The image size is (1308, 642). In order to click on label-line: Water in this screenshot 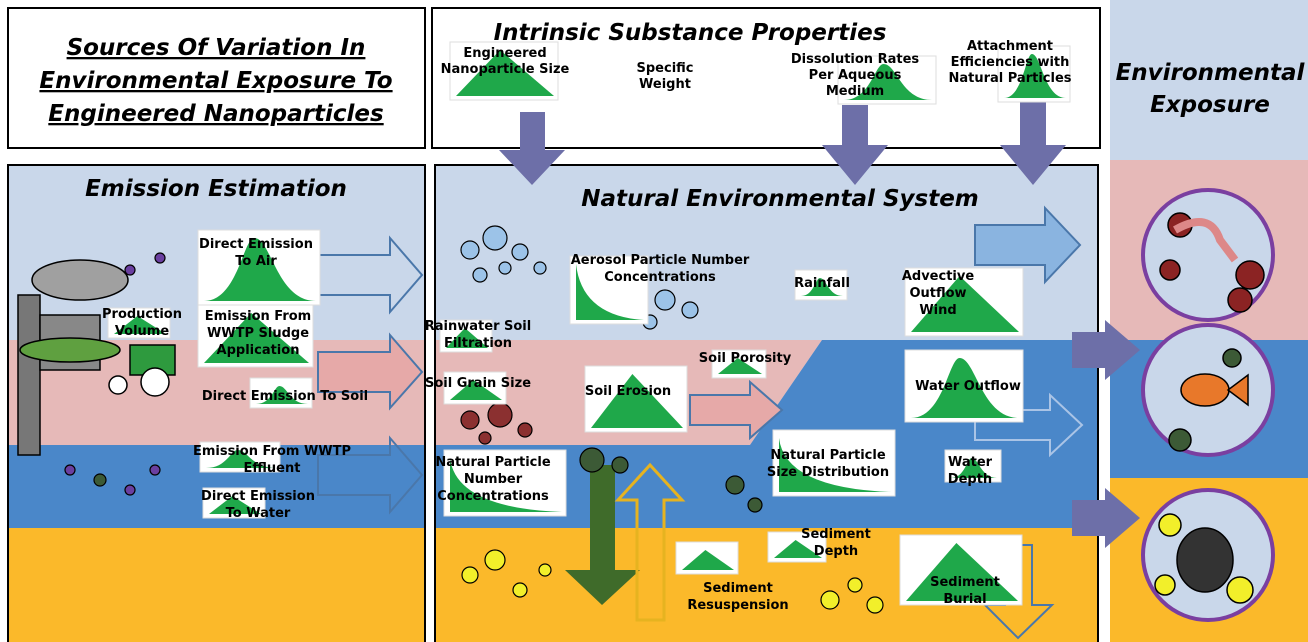, I will do `click(970, 462)`.